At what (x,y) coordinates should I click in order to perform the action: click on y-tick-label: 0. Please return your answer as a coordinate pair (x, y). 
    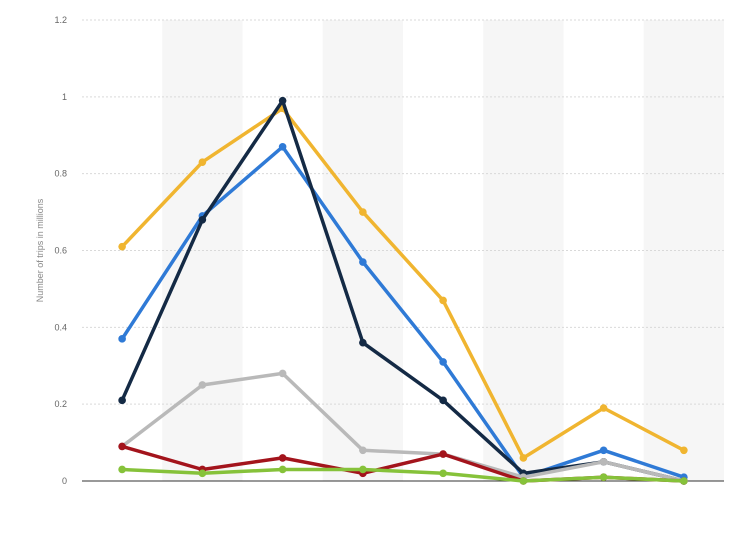
    Looking at the image, I should click on (64, 481).